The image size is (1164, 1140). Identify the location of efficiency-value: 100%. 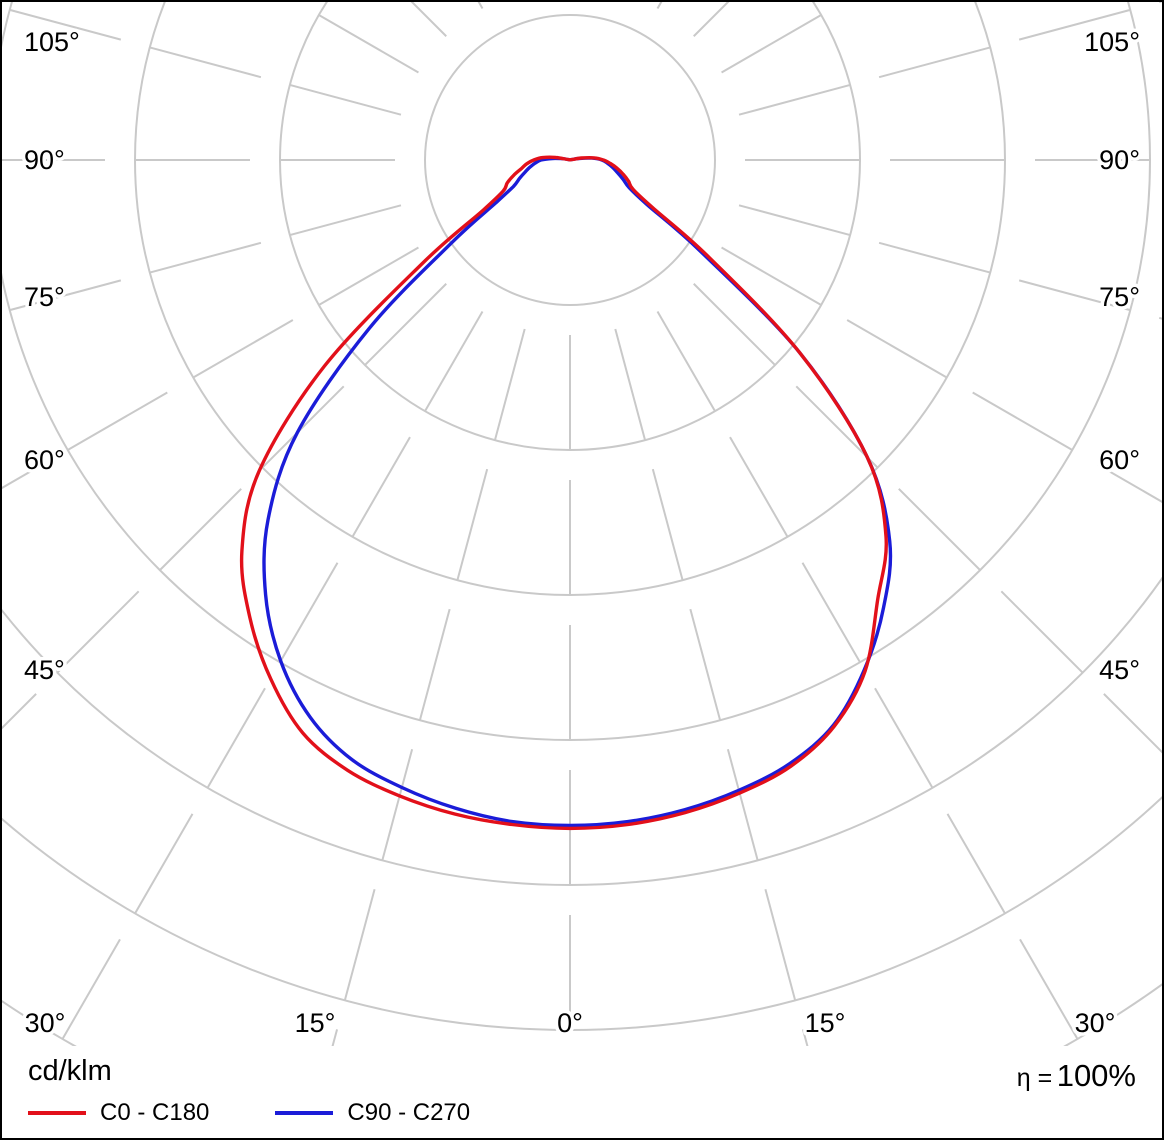
(1096, 1075).